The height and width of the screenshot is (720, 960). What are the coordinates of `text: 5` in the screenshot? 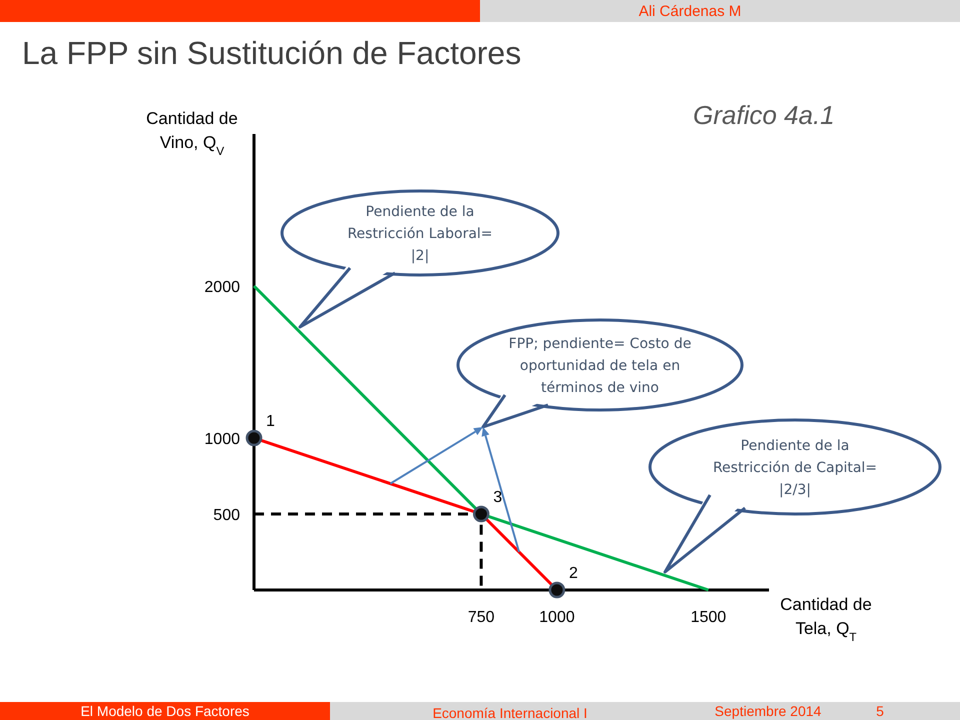 It's located at (880, 711).